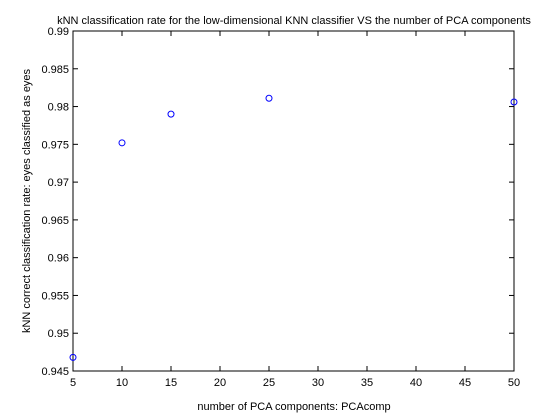 This screenshot has height=420, width=560. What do you see at coordinates (171, 383) in the screenshot?
I see `x-tick-label: 15` at bounding box center [171, 383].